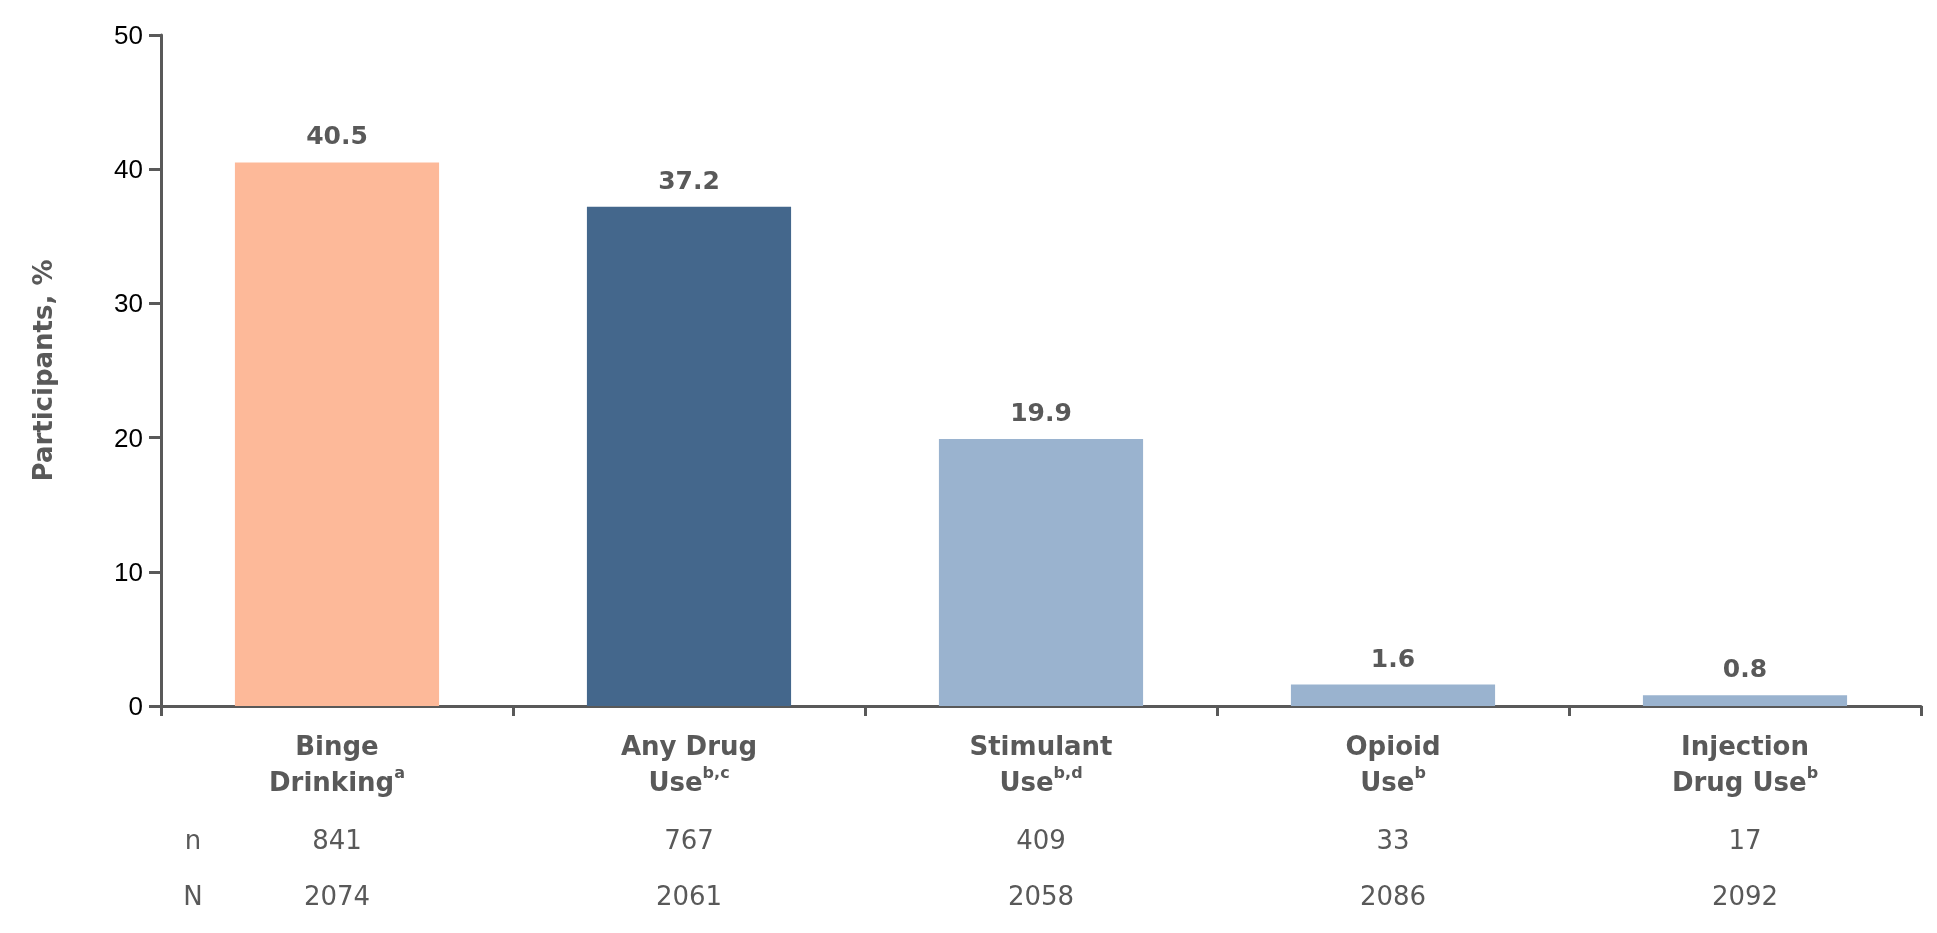 This screenshot has height=933, width=1937. I want to click on y-tick-label: 10, so click(128, 571).